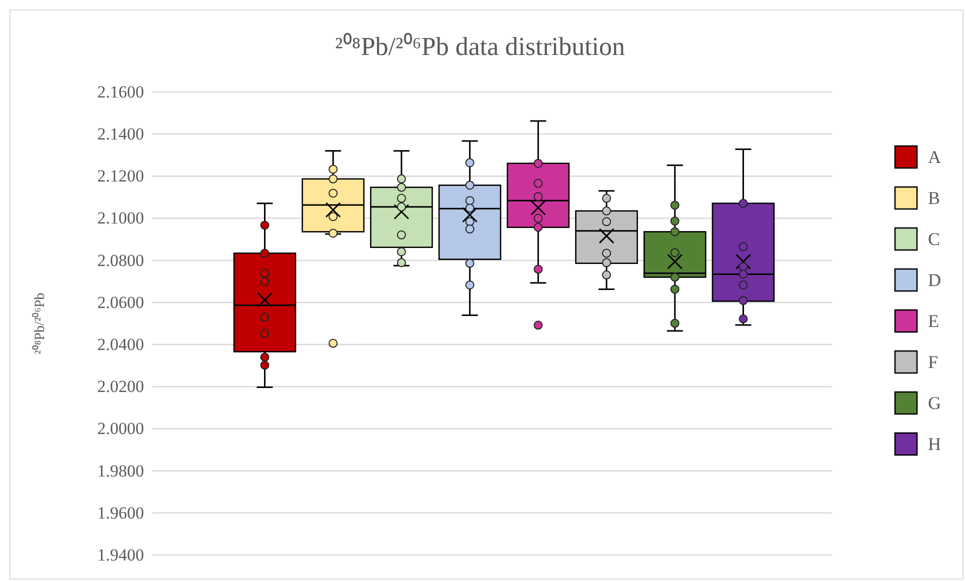 Image resolution: width=965 pixels, height=581 pixels. I want to click on y-tick-label: 2.1600, so click(120, 92).